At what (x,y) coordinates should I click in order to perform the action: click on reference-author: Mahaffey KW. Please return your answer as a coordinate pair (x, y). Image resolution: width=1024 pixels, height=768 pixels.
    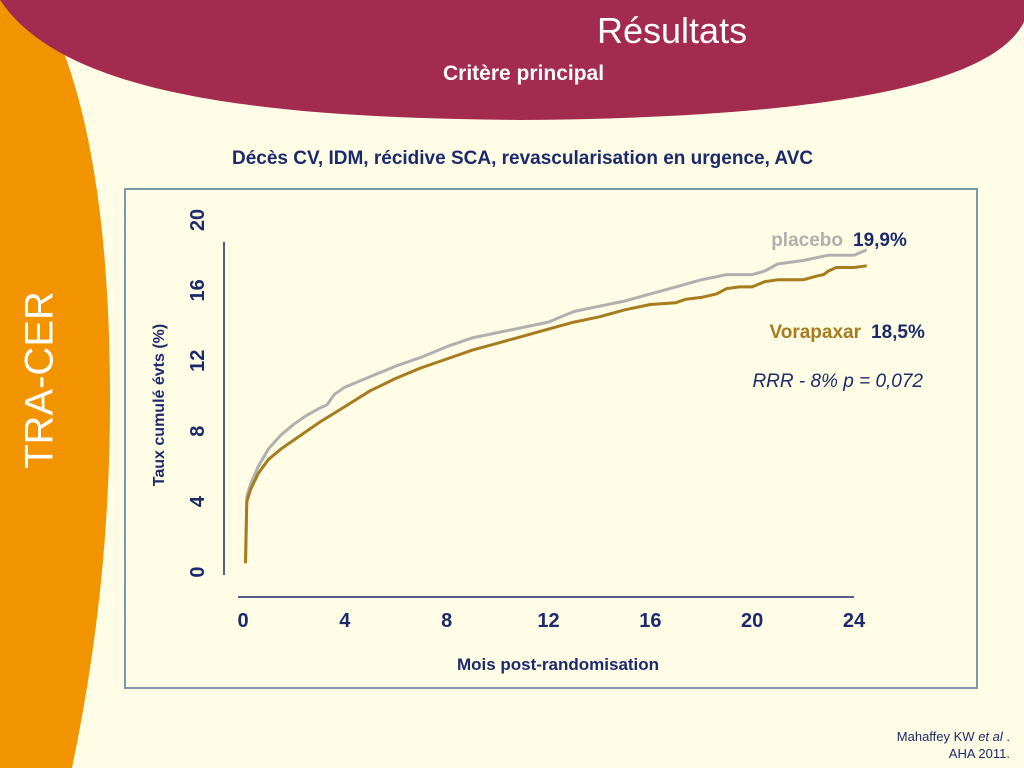
    Looking at the image, I should click on (937, 736).